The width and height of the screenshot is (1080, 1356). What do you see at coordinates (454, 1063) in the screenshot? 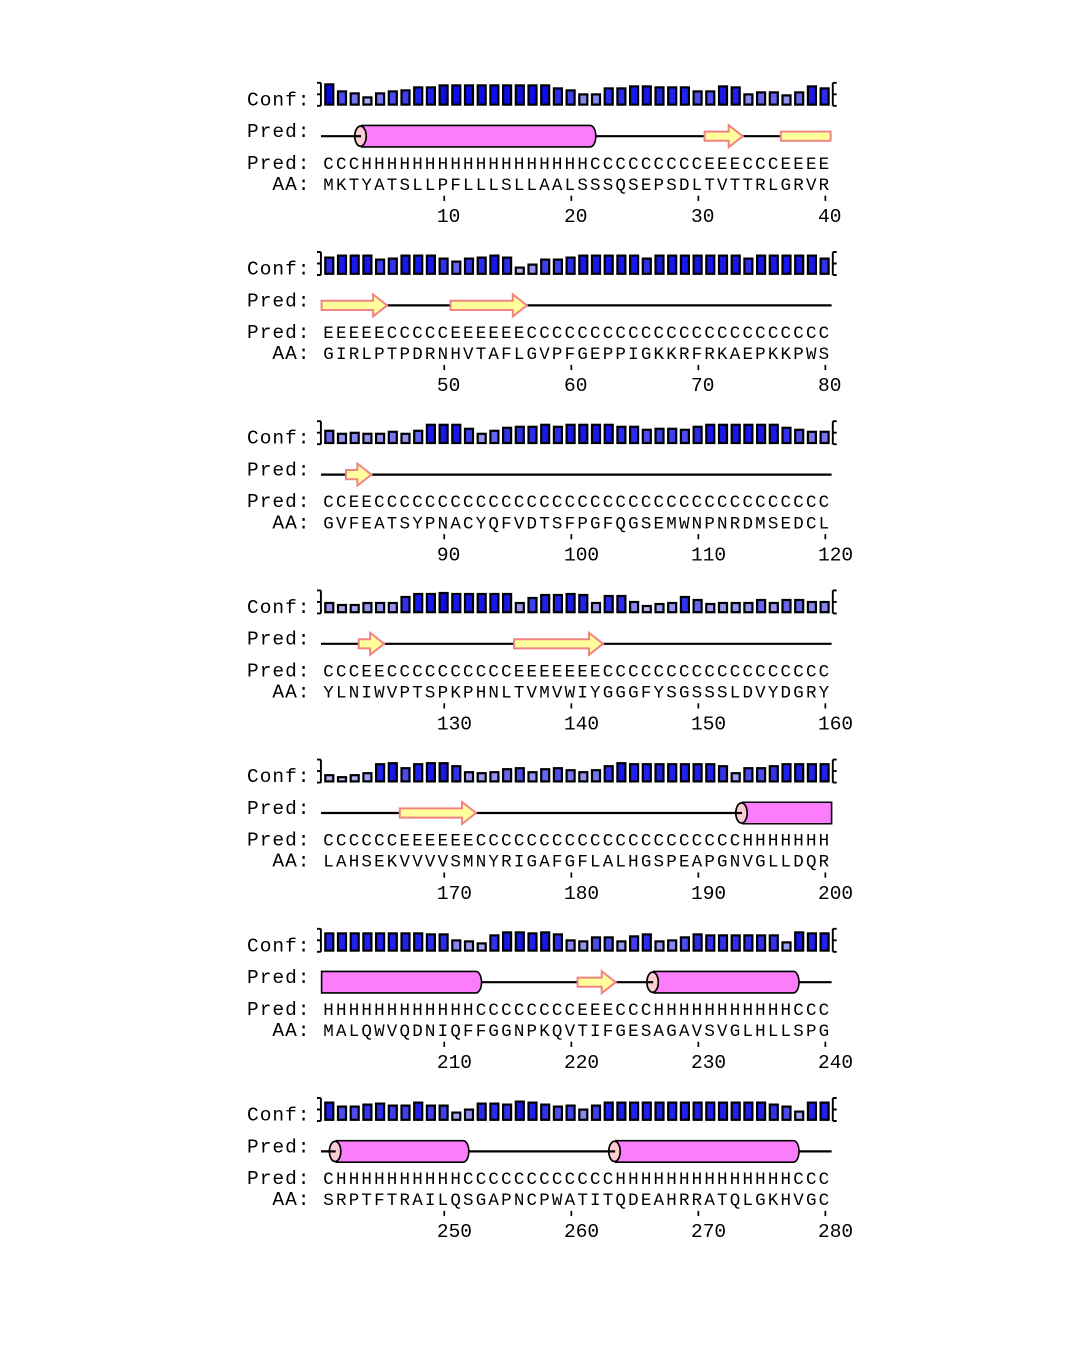
I see `svg-text: 210` at bounding box center [454, 1063].